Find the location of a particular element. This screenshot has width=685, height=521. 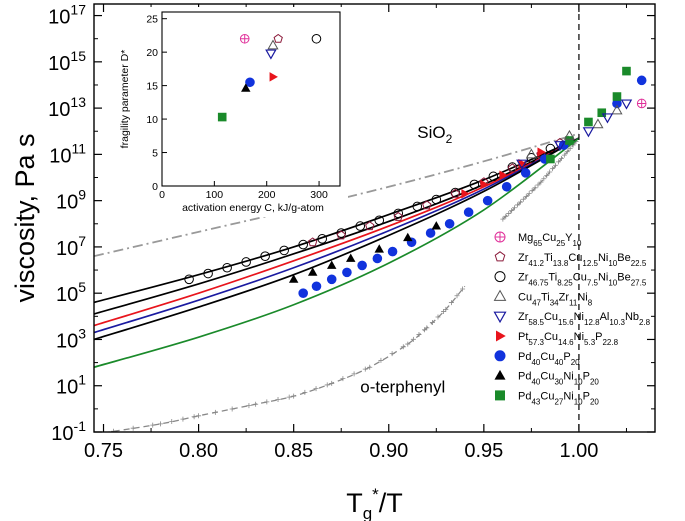

legend-label: Mg65Cu25Y10 is located at coordinates (550, 240).